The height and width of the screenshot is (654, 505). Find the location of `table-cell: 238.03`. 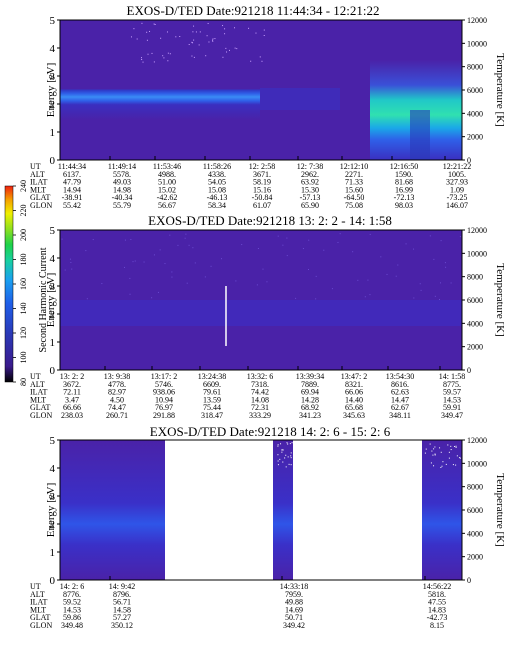

table-cell: 238.03 is located at coordinates (72, 415).